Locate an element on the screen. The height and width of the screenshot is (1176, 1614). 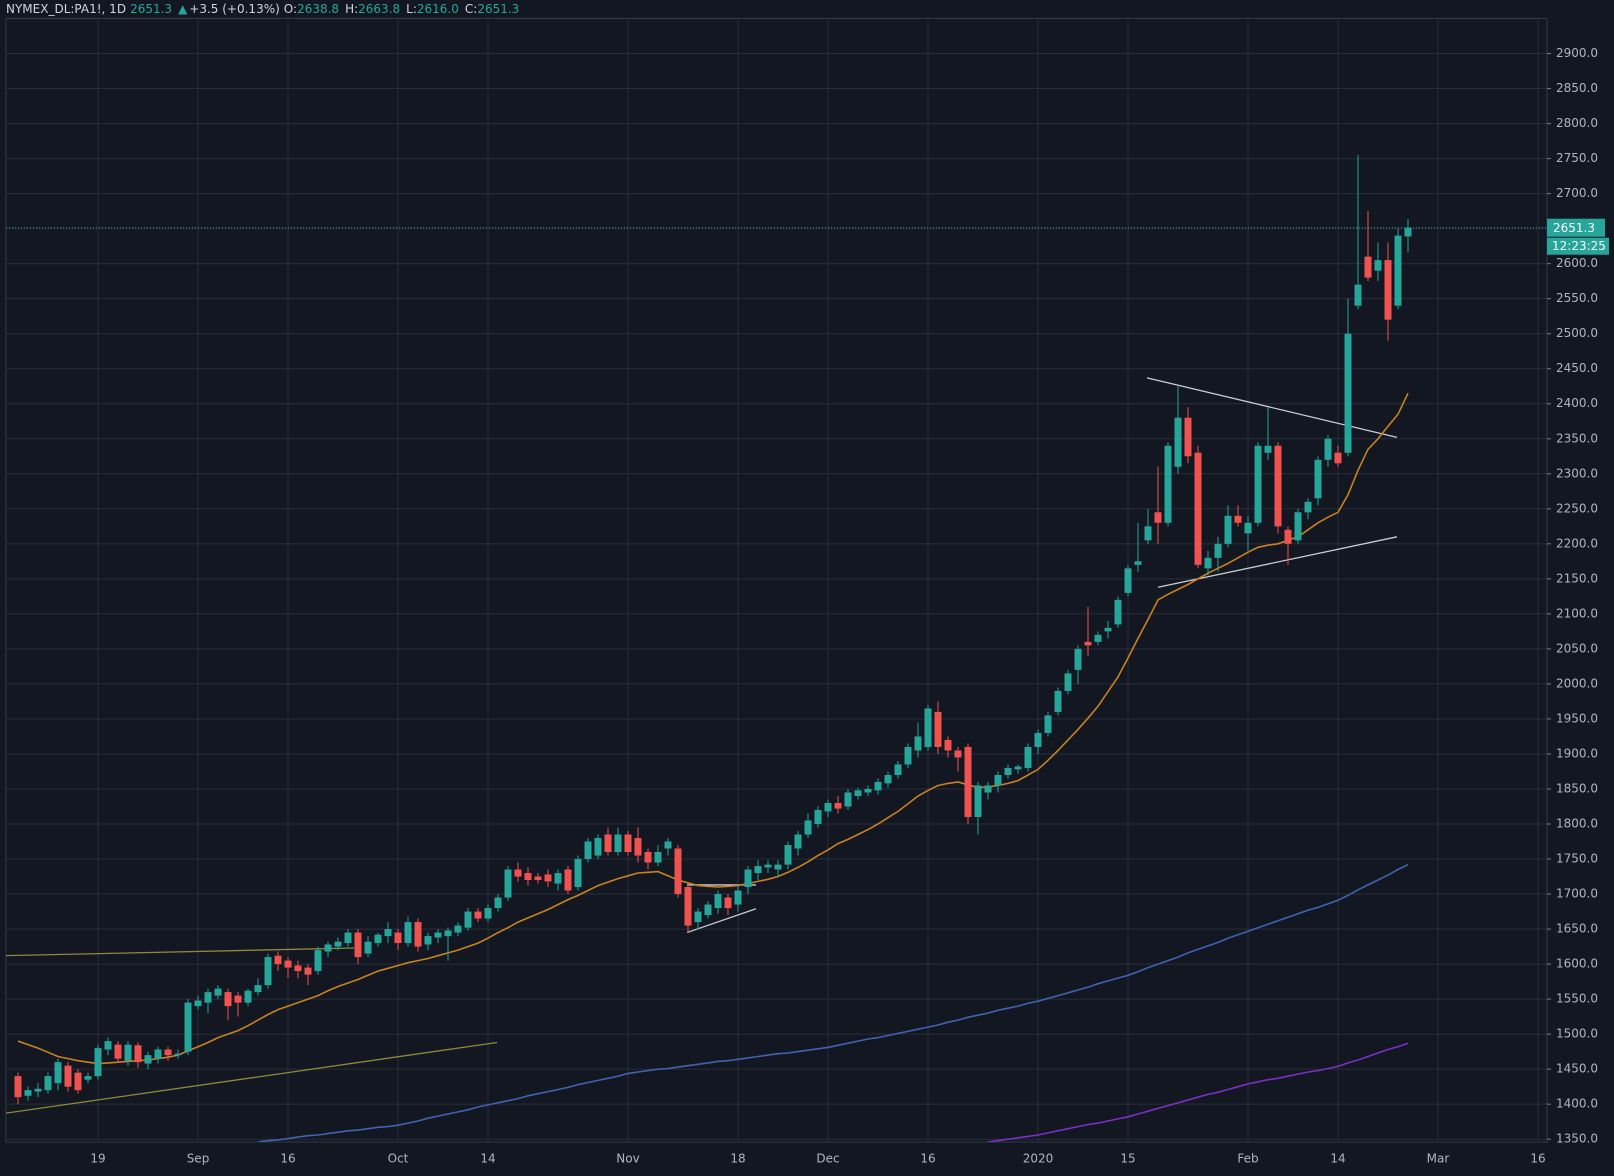
ohlc-label: C: is located at coordinates (471, 9).